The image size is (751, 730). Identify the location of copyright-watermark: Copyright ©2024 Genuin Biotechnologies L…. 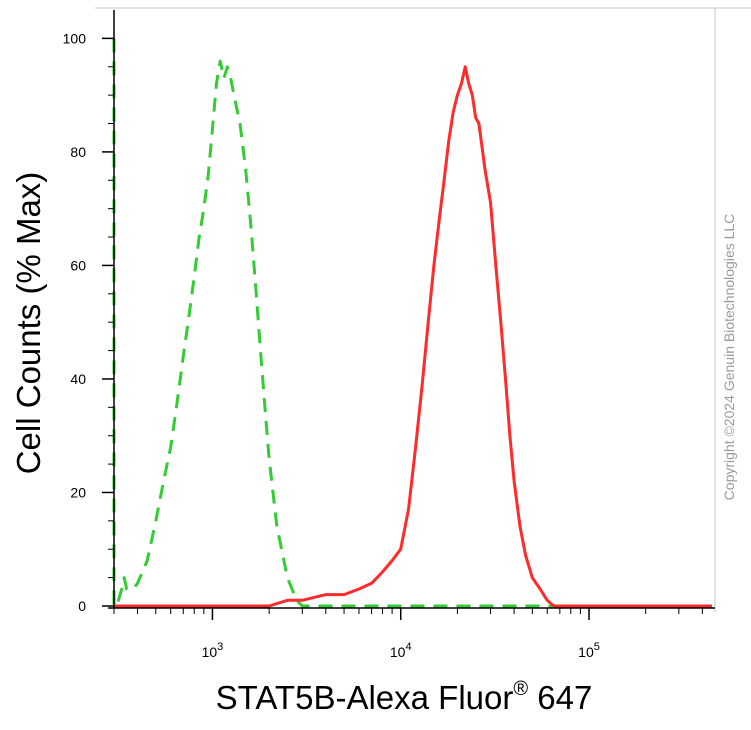
(729, 357).